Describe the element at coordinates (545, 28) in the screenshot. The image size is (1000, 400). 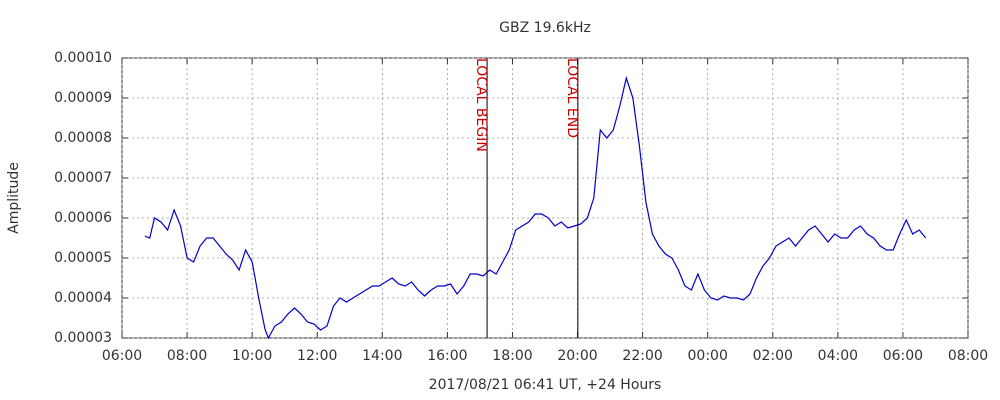
I see `chart-title: GBZ 19.6kHz` at that location.